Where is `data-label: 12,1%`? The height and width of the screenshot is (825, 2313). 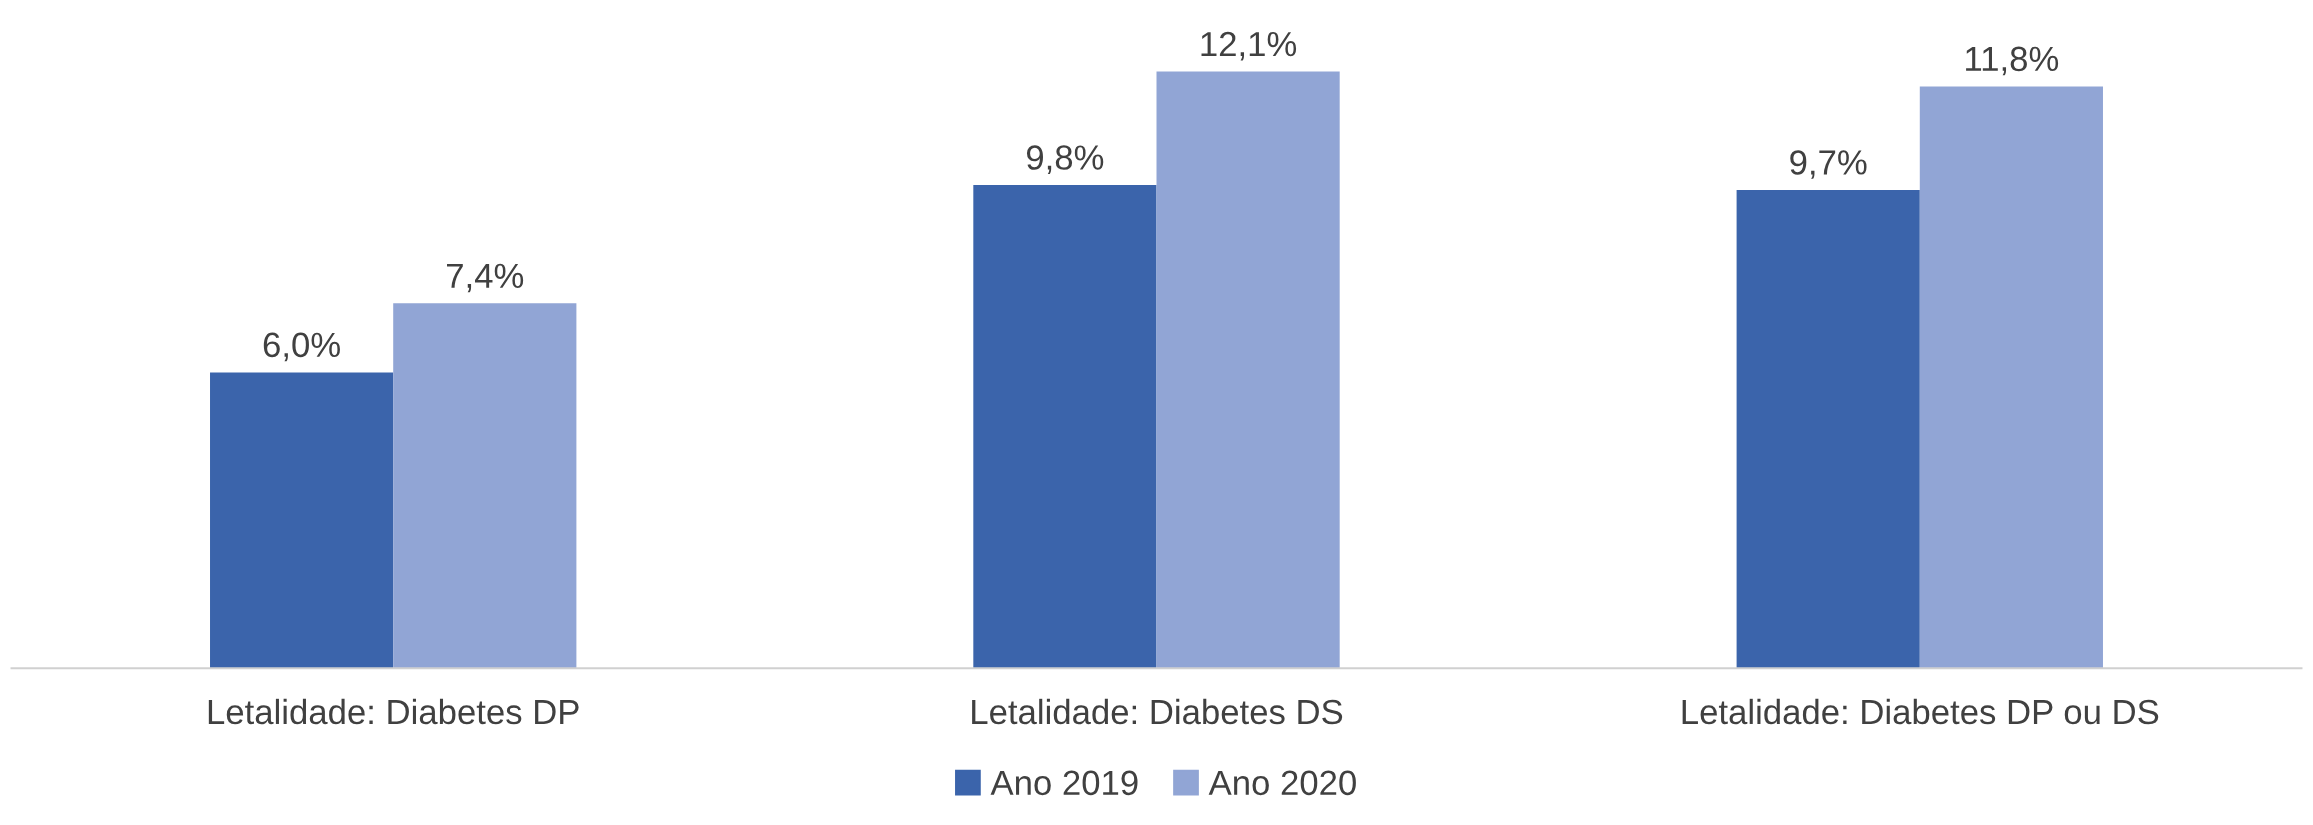
data-label: 12,1% is located at coordinates (1249, 46).